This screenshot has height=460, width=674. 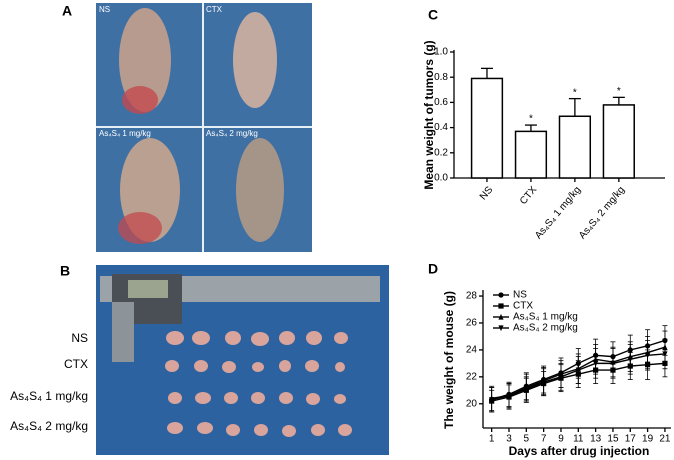 I want to click on y-tick-label: 0.0, so click(x=441, y=178).